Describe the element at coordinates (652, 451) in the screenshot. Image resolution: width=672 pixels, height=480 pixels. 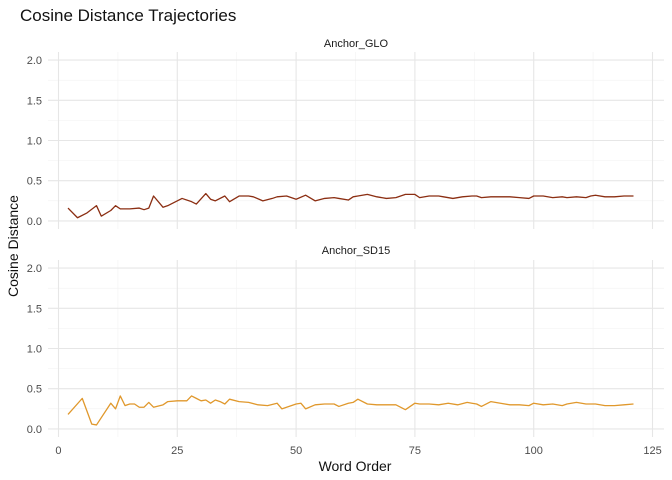
I see `x-tick-label: 125` at that location.